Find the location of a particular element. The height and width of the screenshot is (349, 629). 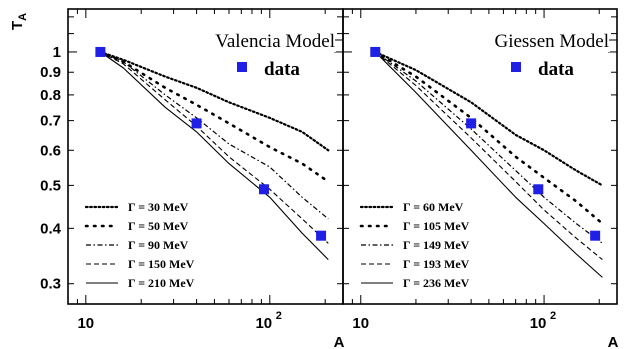

panel-title: Giessen Model is located at coordinates (551, 41).